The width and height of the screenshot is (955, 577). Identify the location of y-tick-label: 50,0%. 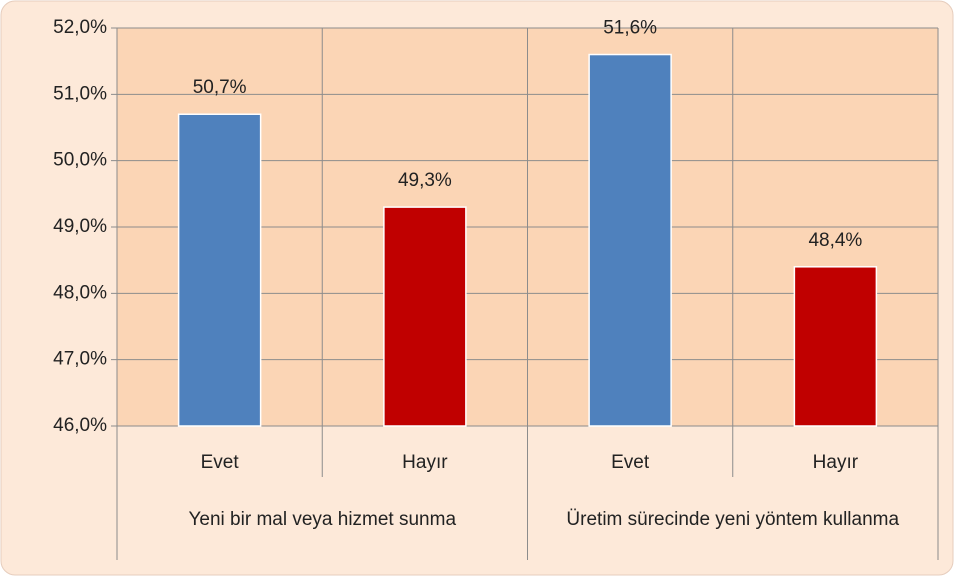
(80, 160).